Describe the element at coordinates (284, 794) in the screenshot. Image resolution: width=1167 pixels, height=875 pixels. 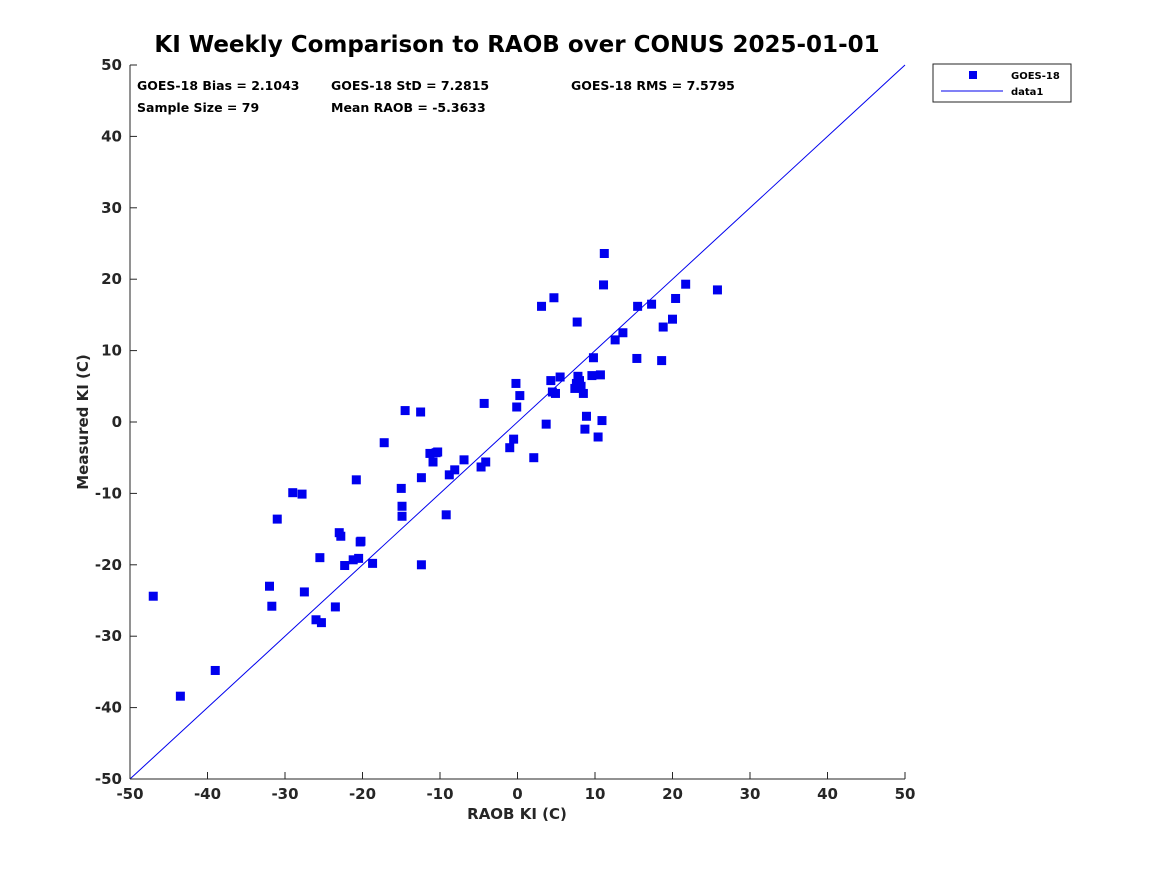
I see `x-tick-label: -30` at that location.